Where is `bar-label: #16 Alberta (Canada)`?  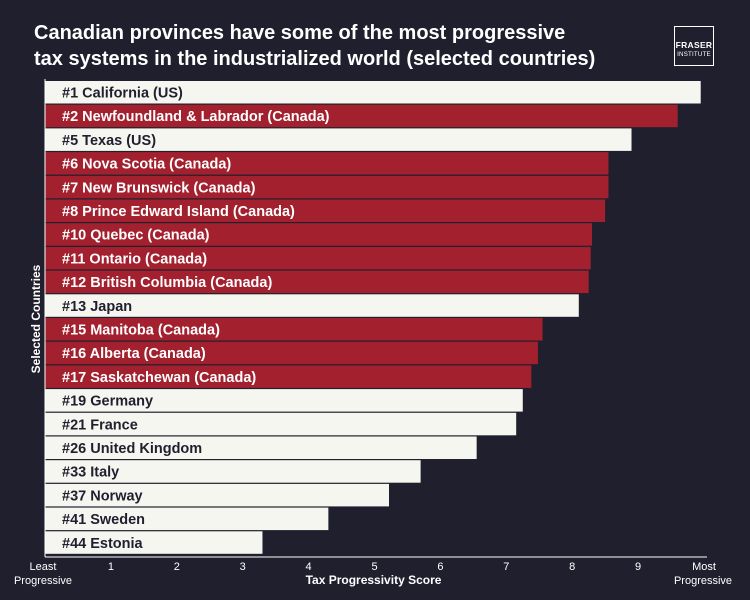 bar-label: #16 Alberta (Canada) is located at coordinates (134, 354).